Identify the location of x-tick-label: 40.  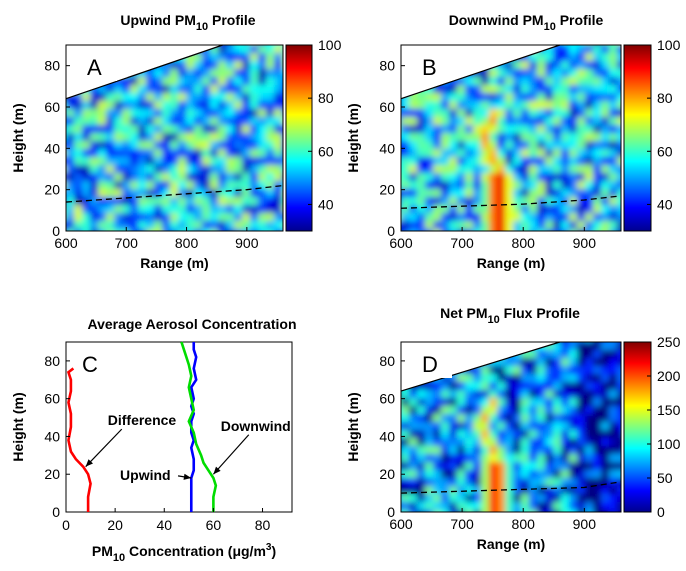
(164, 525).